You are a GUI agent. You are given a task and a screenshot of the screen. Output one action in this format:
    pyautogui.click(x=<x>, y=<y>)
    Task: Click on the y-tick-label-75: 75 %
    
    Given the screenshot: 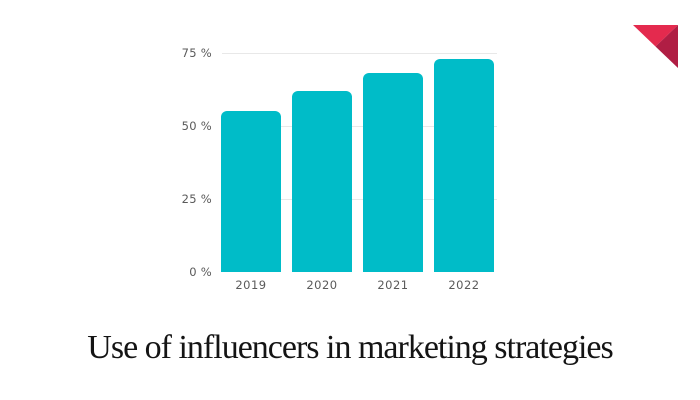 What is the action you would take?
    pyautogui.click(x=196, y=53)
    